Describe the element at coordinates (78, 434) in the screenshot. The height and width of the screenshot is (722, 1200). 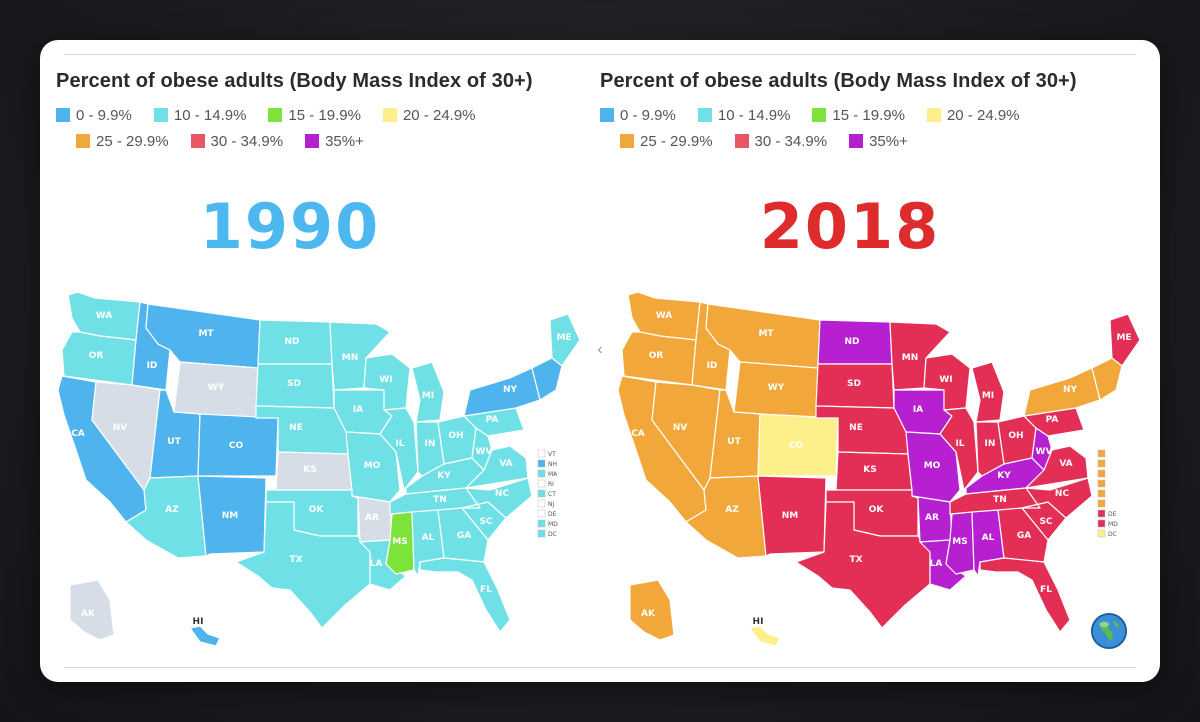
I see `state-label: CA` at that location.